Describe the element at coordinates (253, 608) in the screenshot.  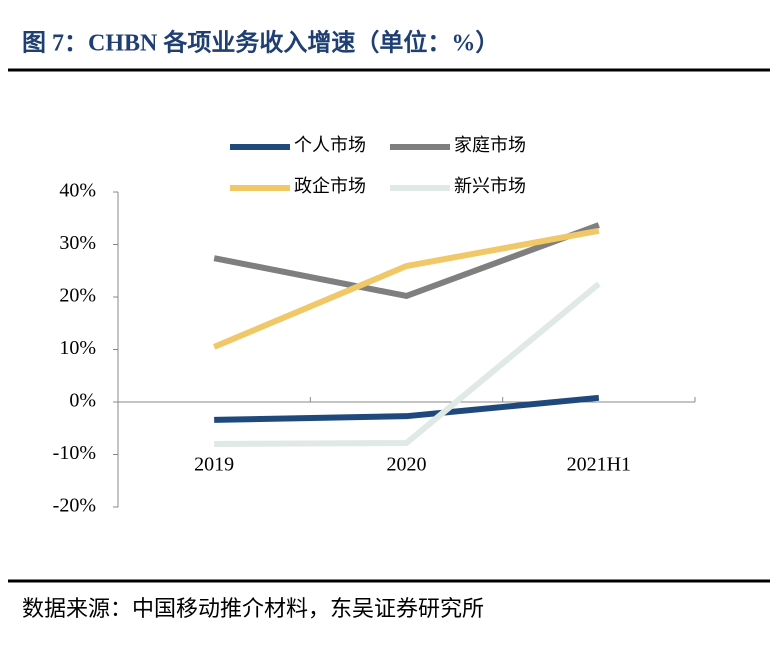
I see `source-note: 数据来源：中国移动推介材料，东吴证券研究所` at that location.